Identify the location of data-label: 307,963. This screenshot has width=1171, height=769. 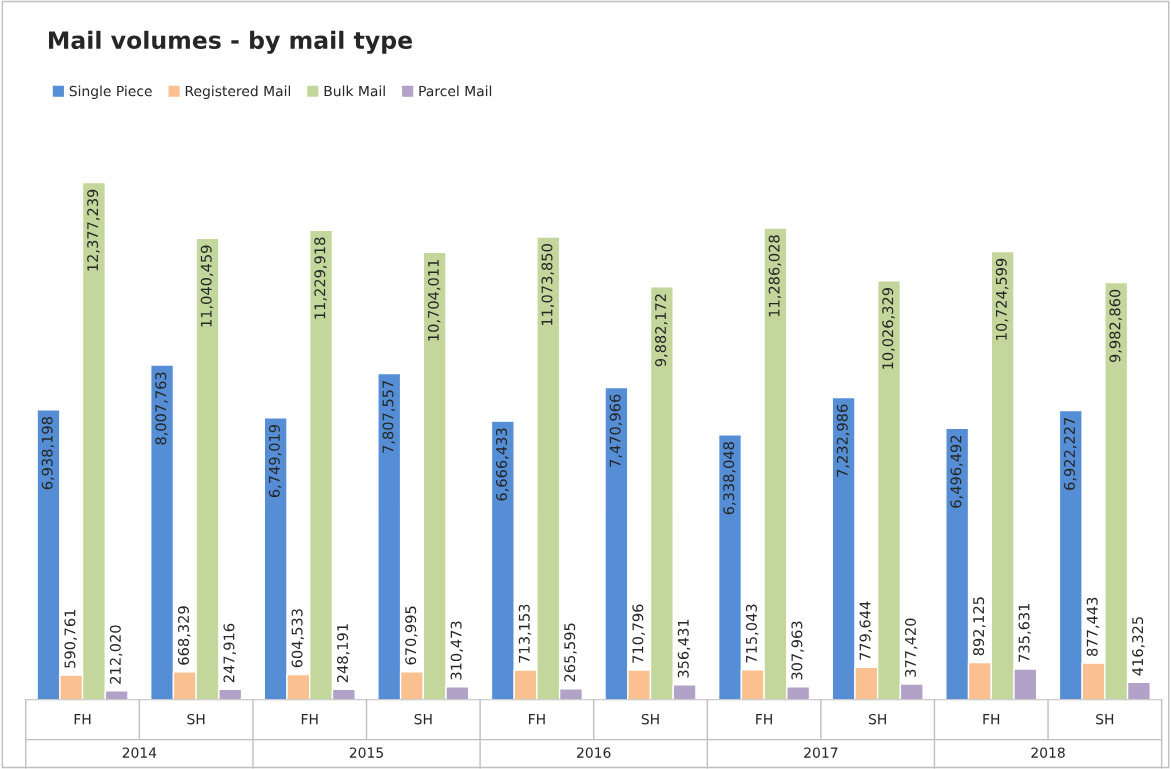
(797, 650).